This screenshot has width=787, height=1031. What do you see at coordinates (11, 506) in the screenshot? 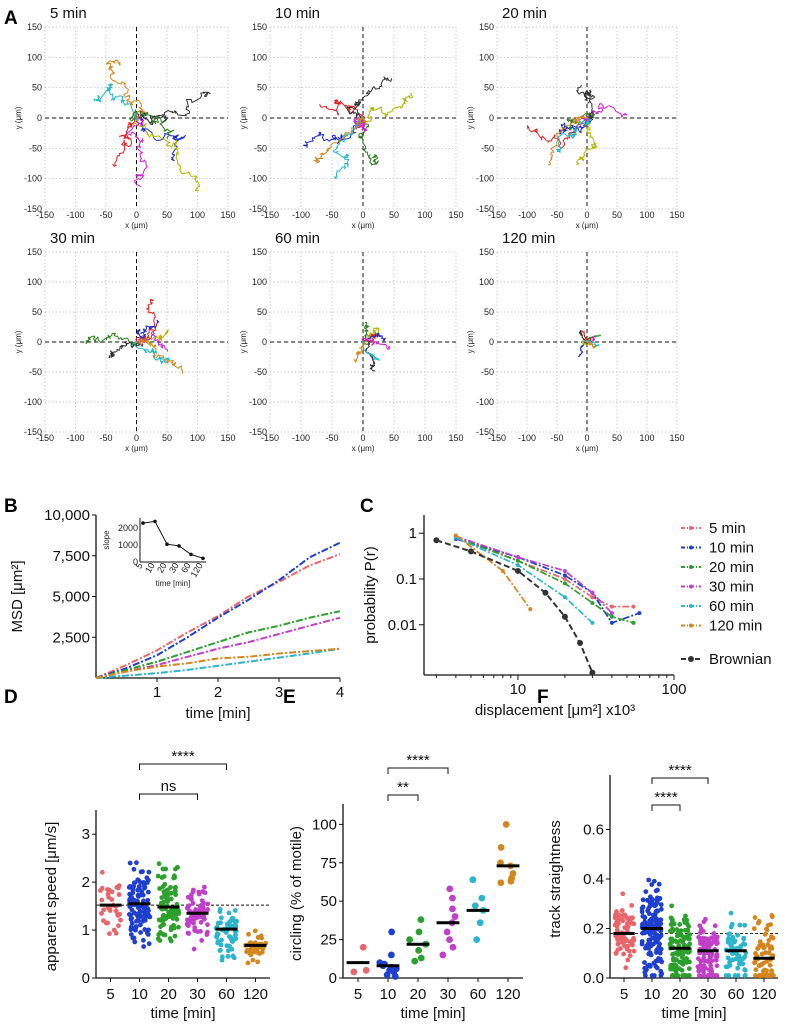
I see `panel-label: B` at bounding box center [11, 506].